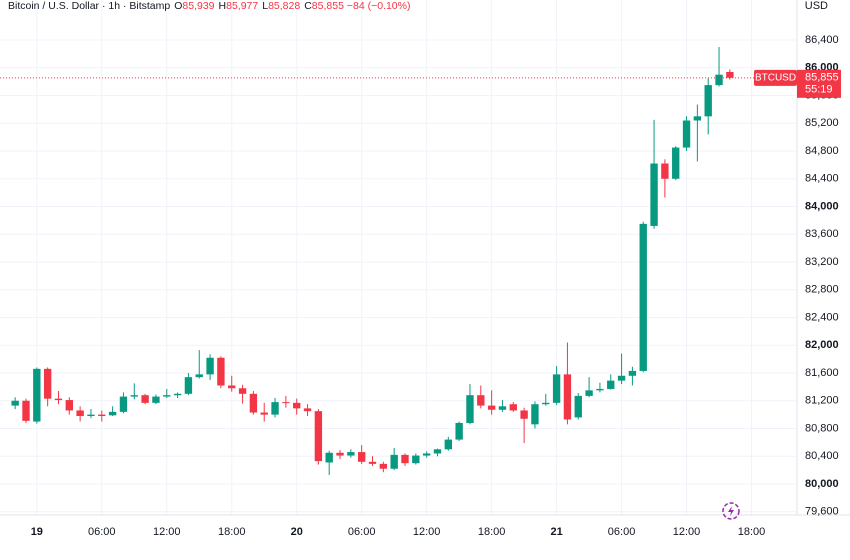 This screenshot has height=560, width=850. What do you see at coordinates (822, 290) in the screenshot?
I see `y-tick-label: 82,800` at bounding box center [822, 290].